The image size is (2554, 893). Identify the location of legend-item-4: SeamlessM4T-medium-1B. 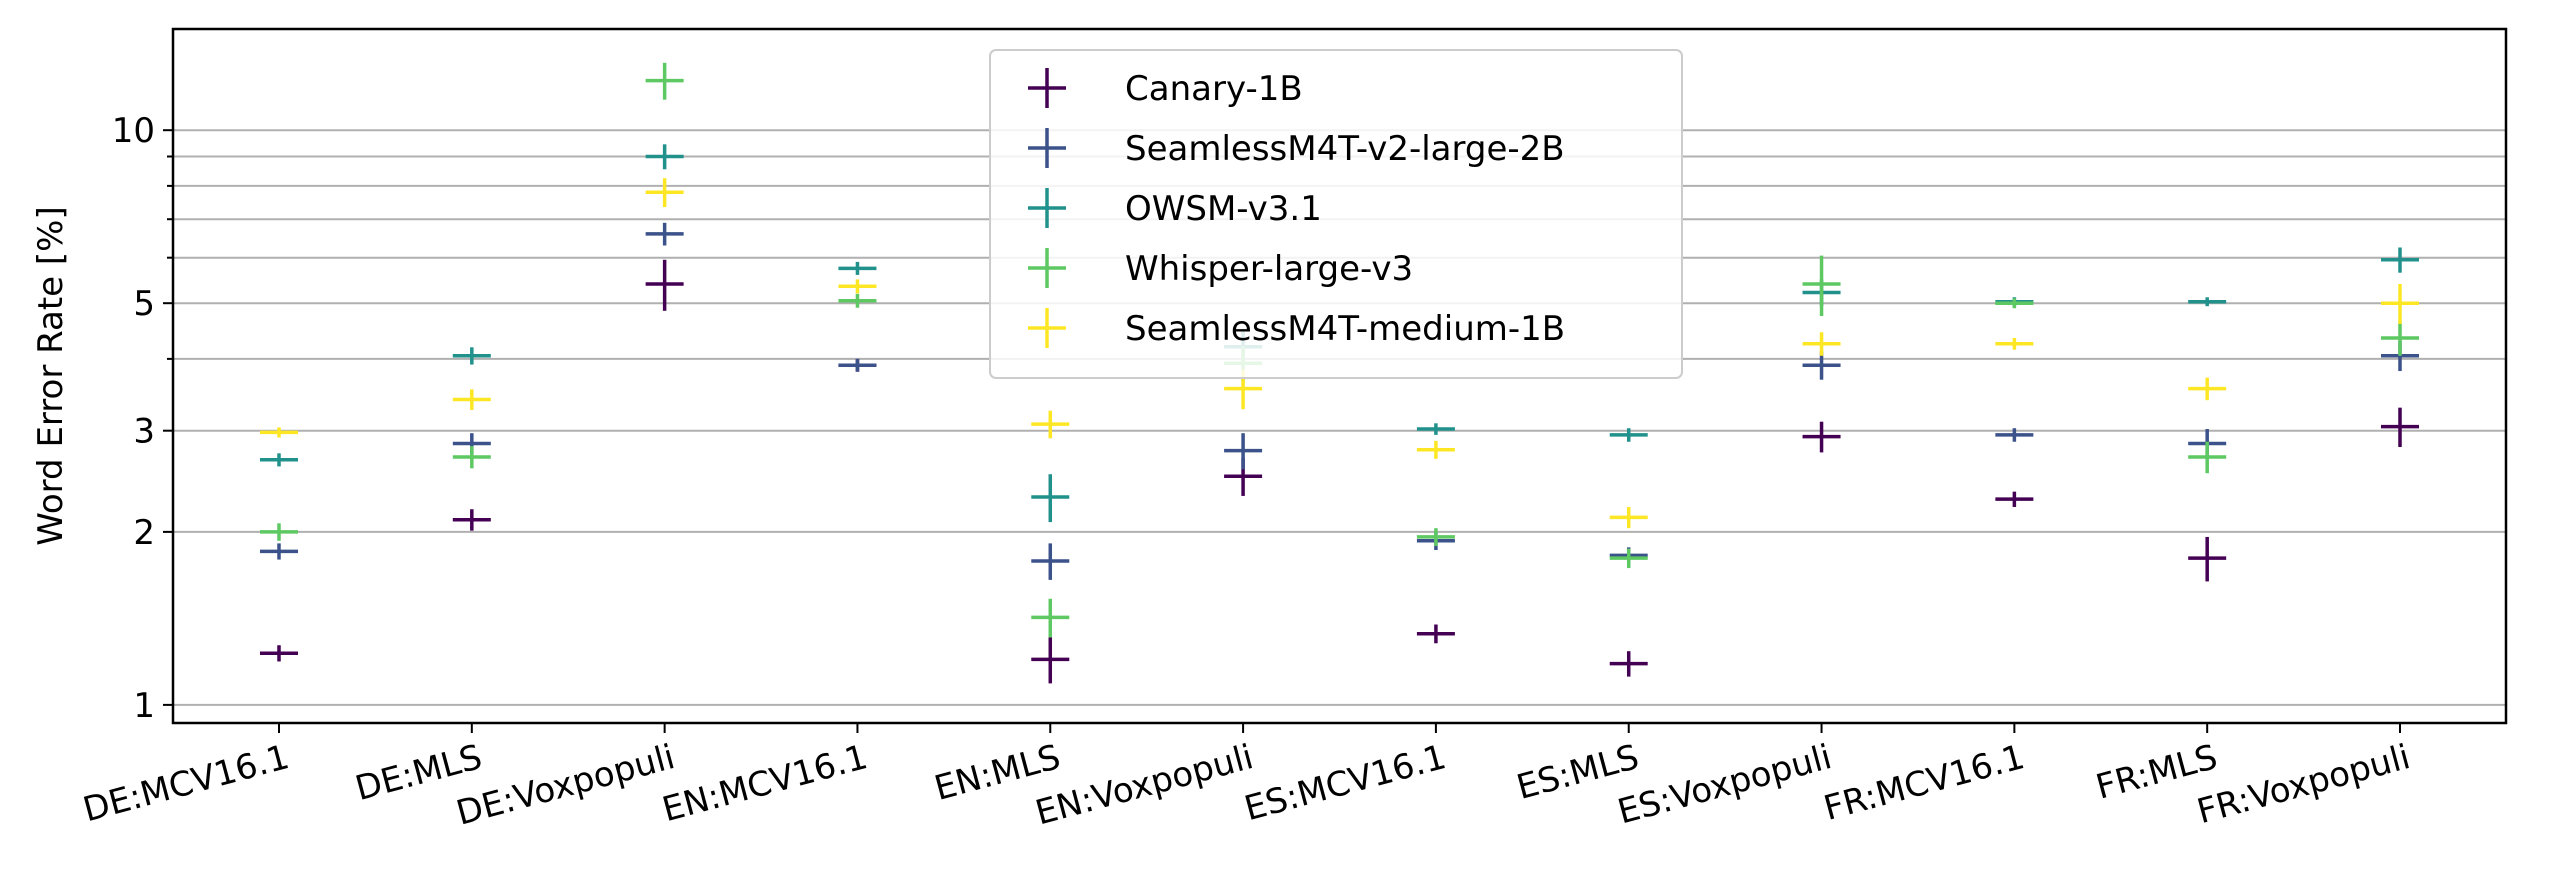
(1296, 328).